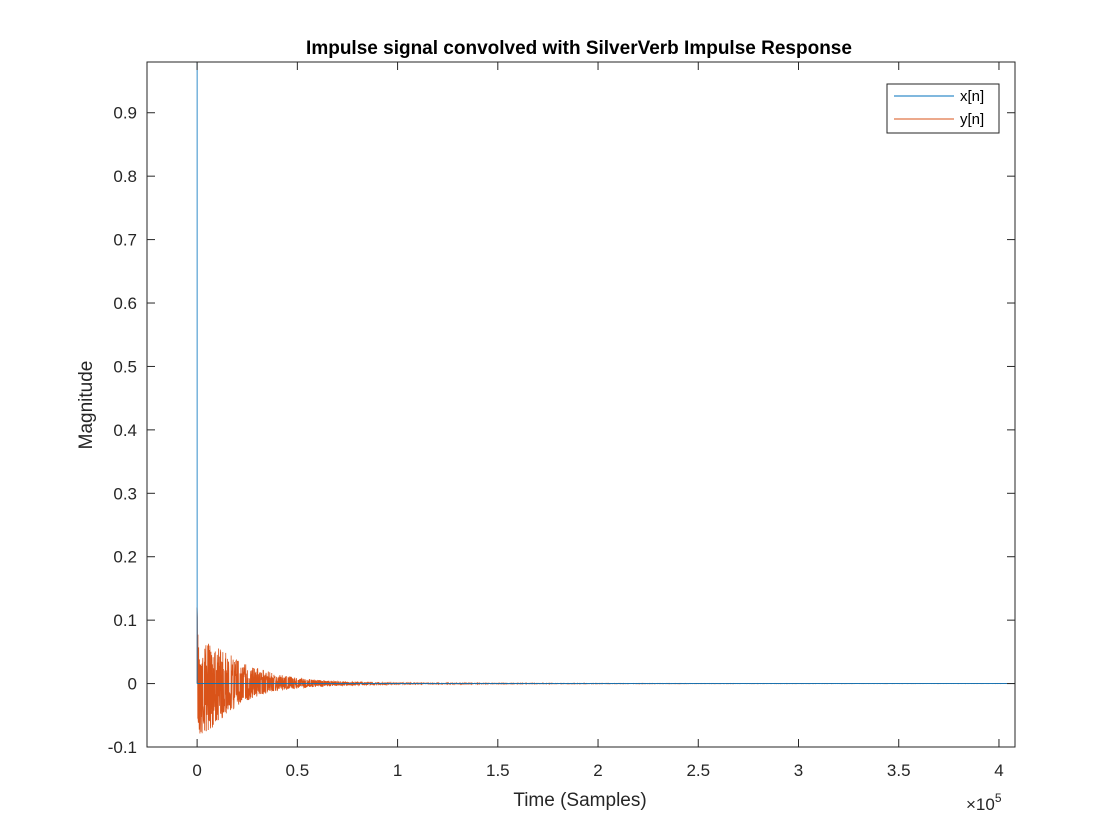 This screenshot has height=840, width=1120. I want to click on y-tick-label: 0.2, so click(125, 557).